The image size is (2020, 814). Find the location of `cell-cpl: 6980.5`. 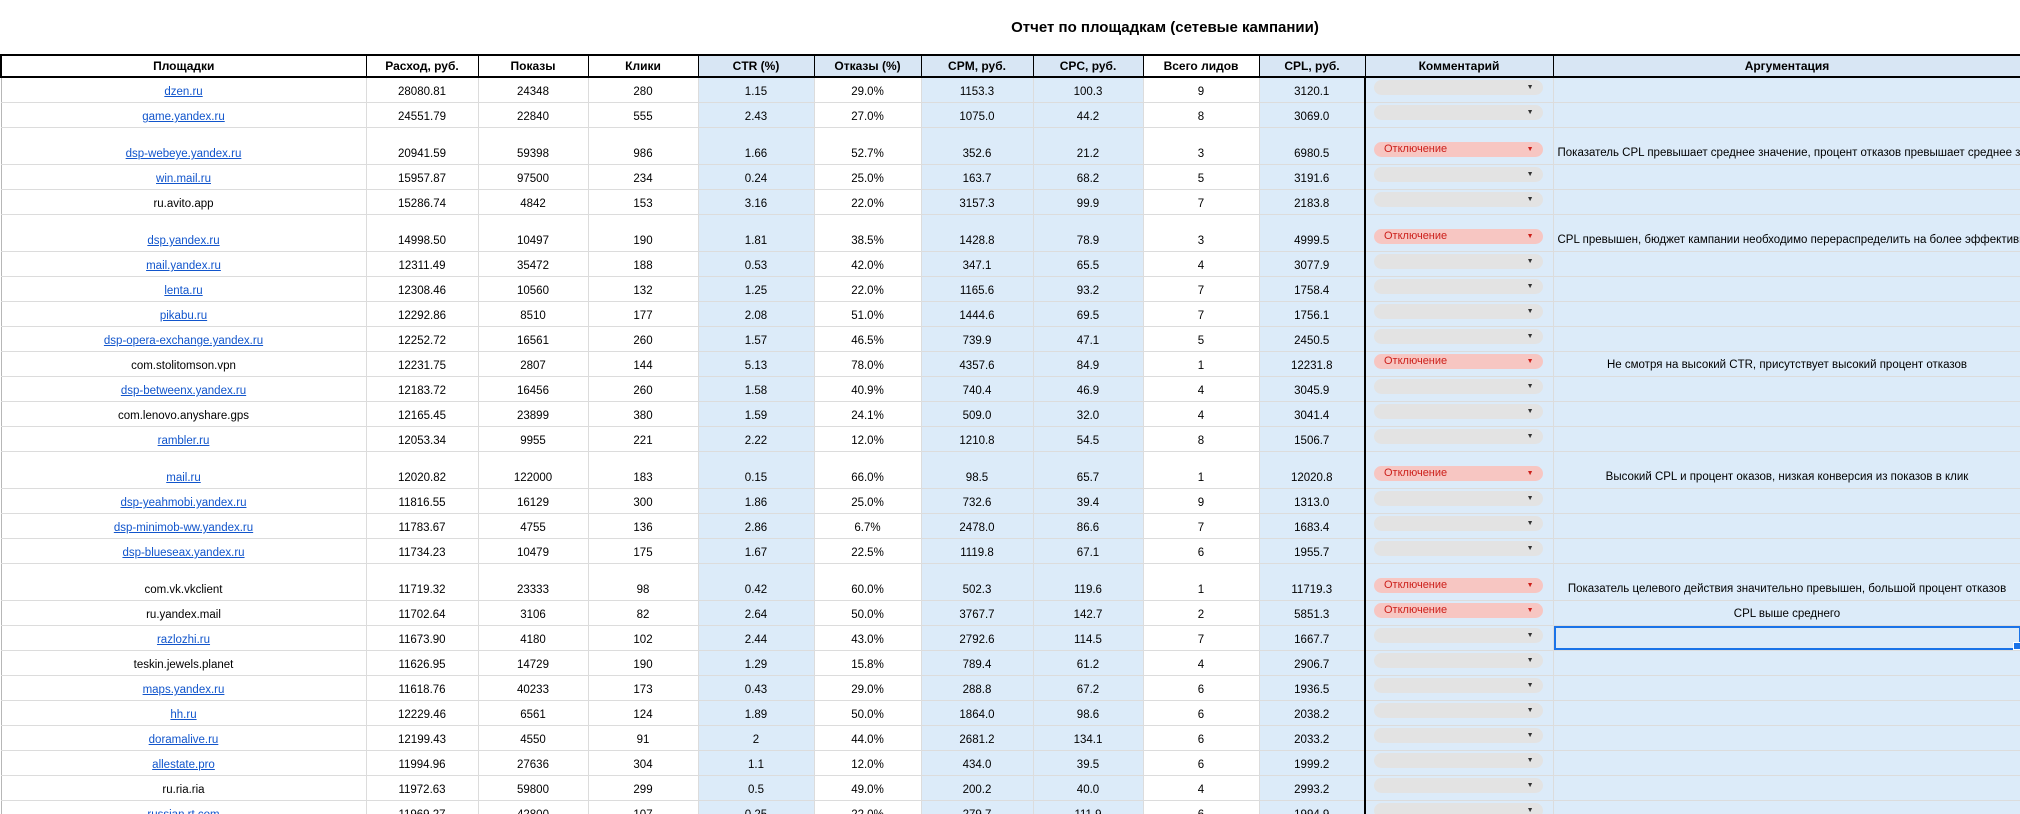

cell-cpl: 6980.5 is located at coordinates (1312, 146).